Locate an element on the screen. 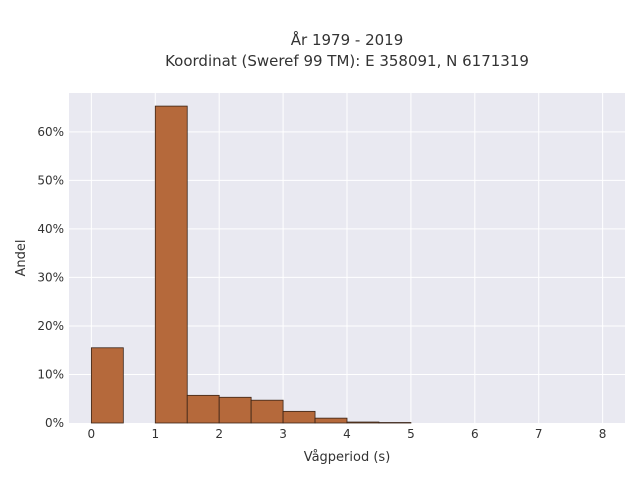 Image resolution: width=640 pixels, height=480 pixels. y-tick-label: 10% is located at coordinates (50, 374).